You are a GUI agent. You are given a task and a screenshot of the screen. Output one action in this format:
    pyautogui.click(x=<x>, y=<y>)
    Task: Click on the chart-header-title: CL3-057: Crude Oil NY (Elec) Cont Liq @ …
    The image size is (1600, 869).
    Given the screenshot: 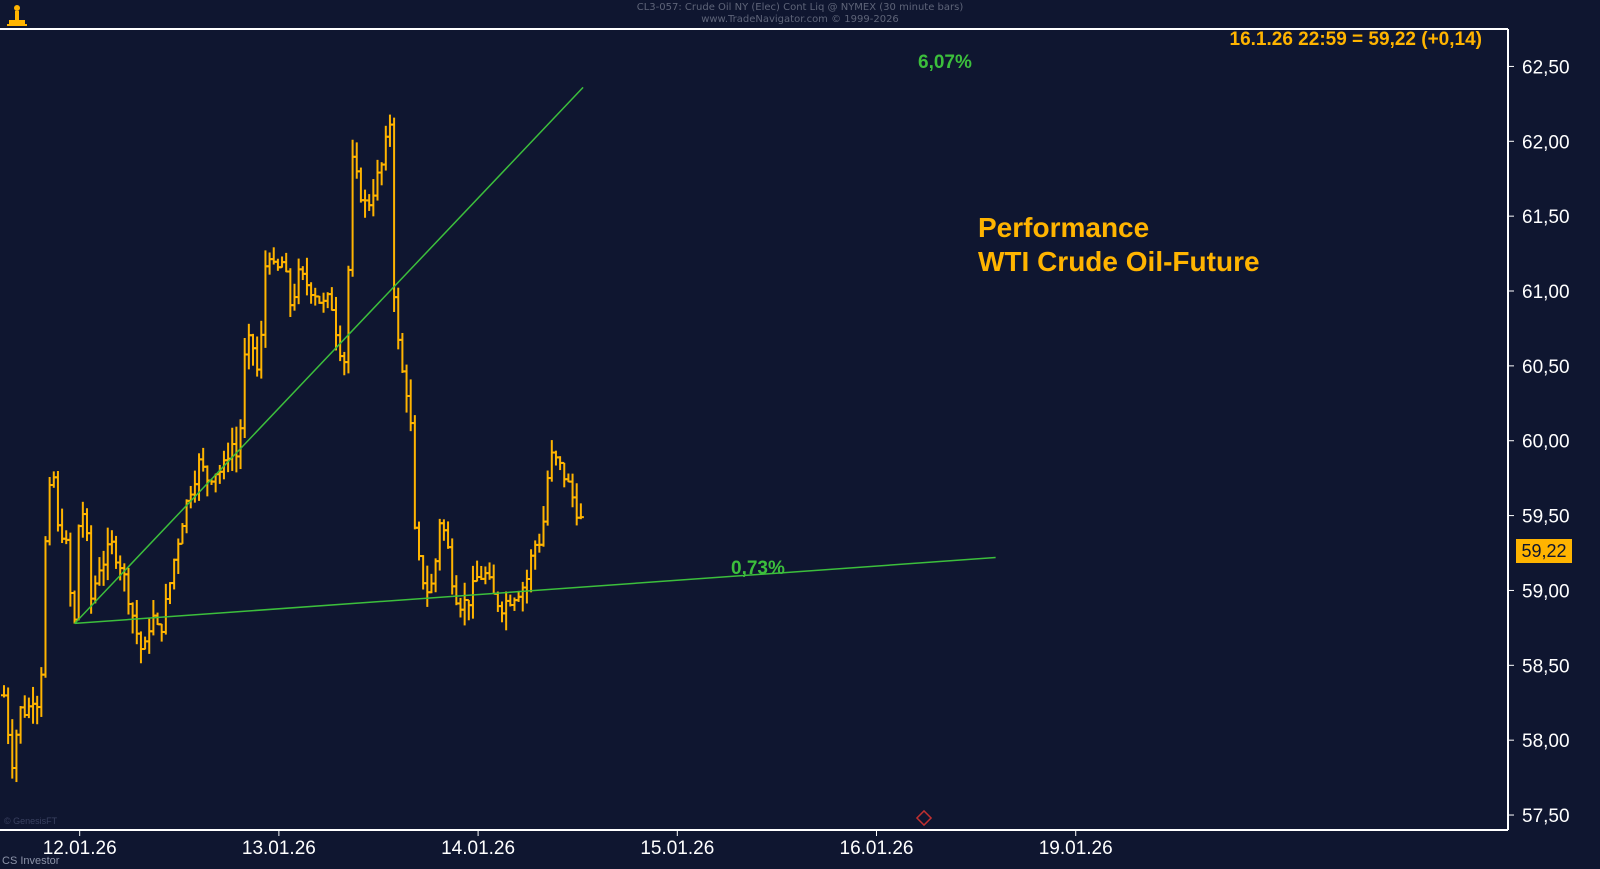 What is the action you would take?
    pyautogui.click(x=800, y=7)
    